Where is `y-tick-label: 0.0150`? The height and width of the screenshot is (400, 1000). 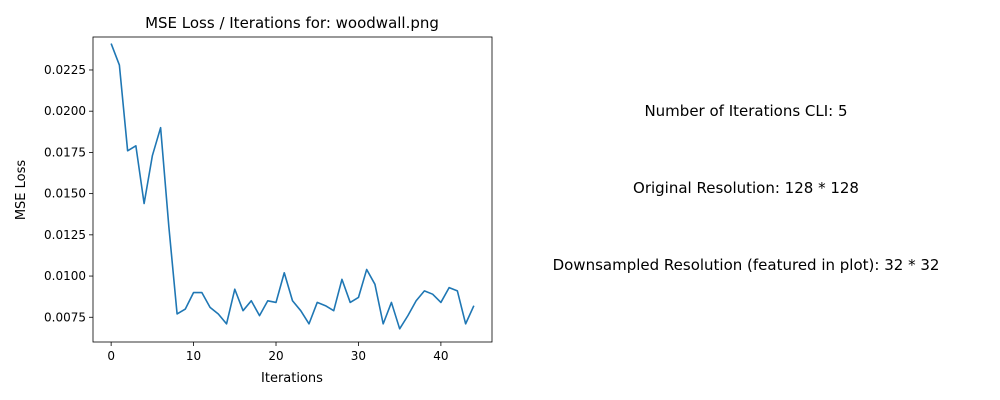
y-tick-label: 0.0150 is located at coordinates (65, 194).